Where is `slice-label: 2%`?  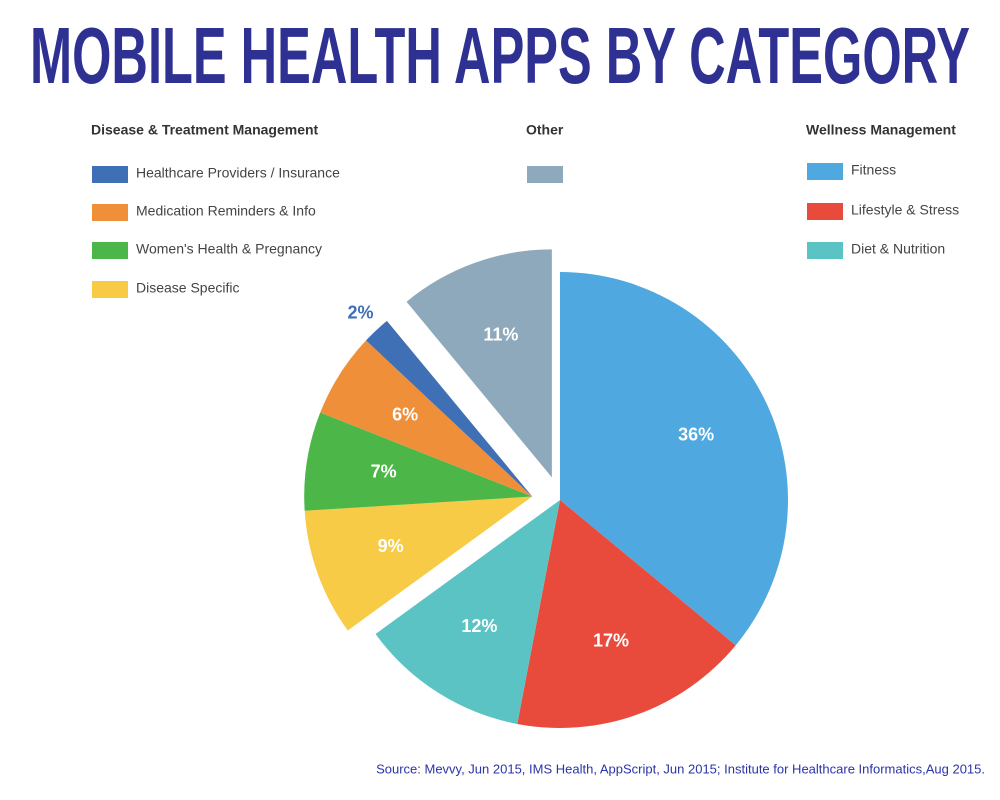
slice-label: 2% is located at coordinates (361, 312).